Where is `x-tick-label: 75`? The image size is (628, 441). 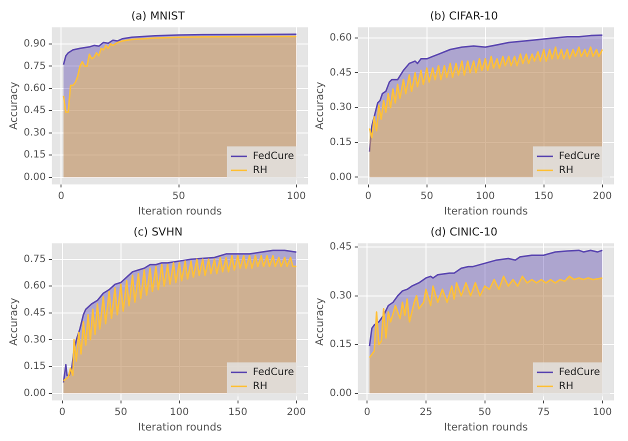
x-tick-label: 75 is located at coordinates (543, 412).